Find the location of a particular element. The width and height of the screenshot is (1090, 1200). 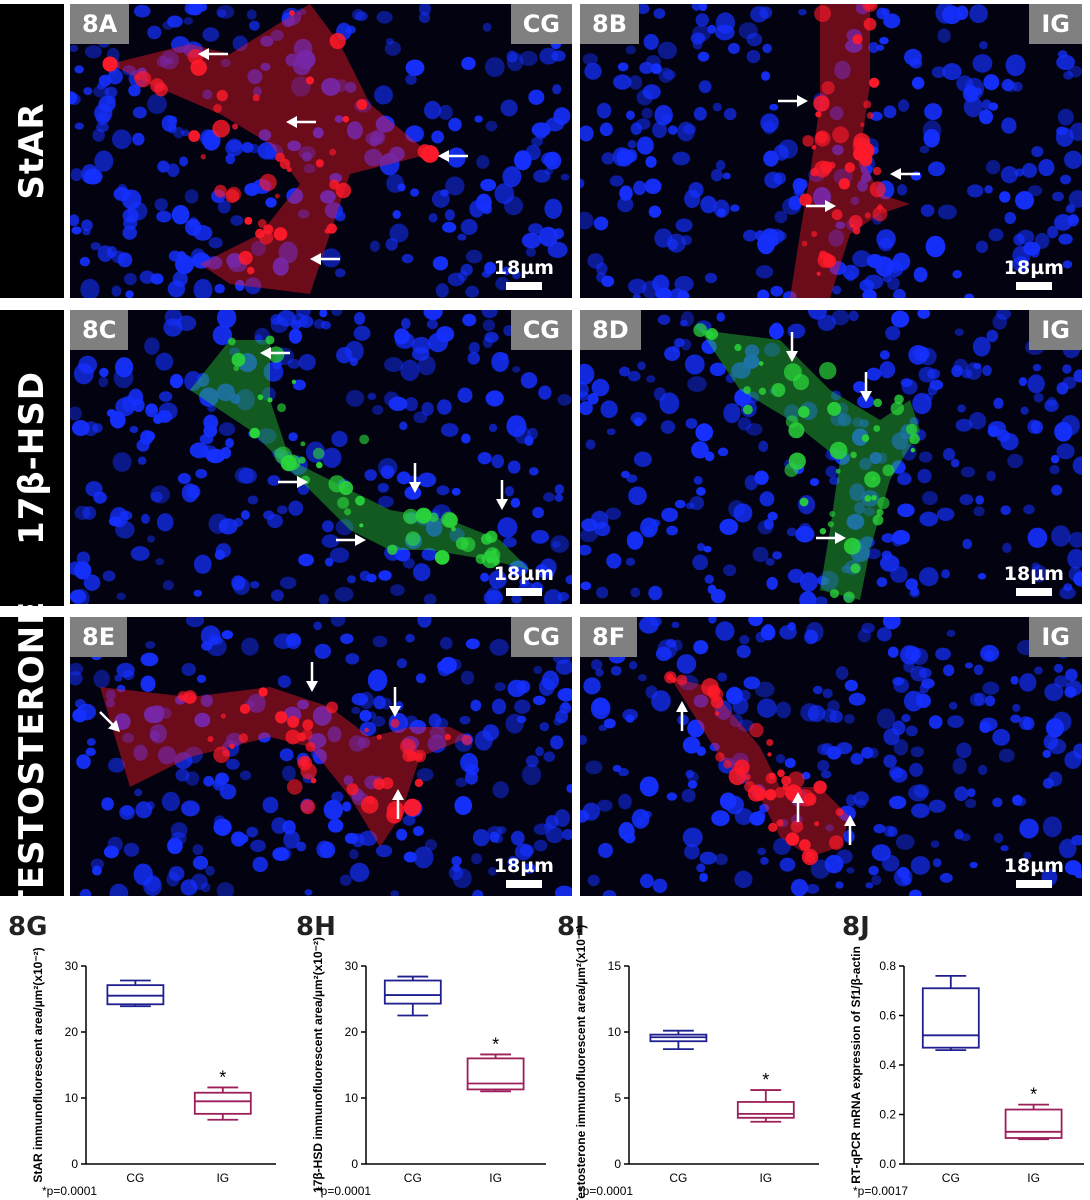

p-value-8g: *p=0.0001 is located at coordinates (70, 1191).